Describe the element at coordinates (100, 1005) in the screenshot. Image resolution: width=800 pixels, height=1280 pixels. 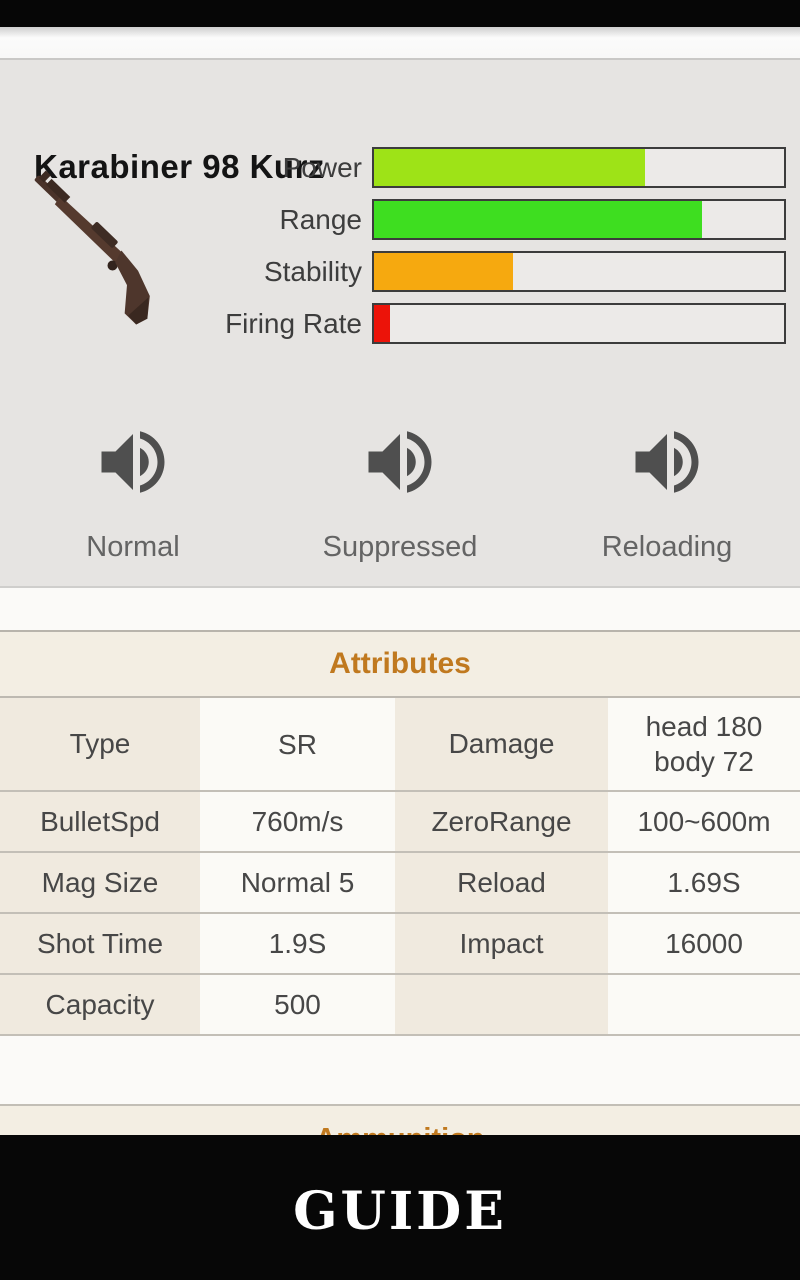
I see `attr-label-capacity: Capacity` at that location.